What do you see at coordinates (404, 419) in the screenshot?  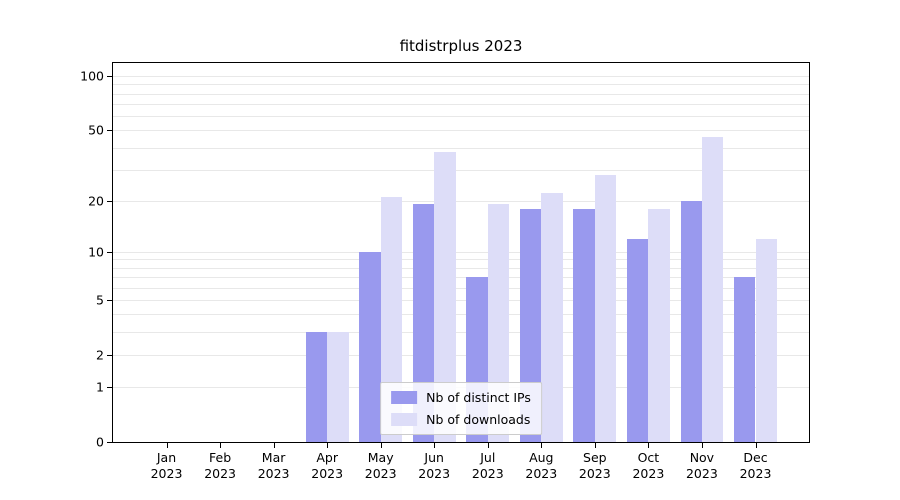 I see `legend-swatch-downloads` at bounding box center [404, 419].